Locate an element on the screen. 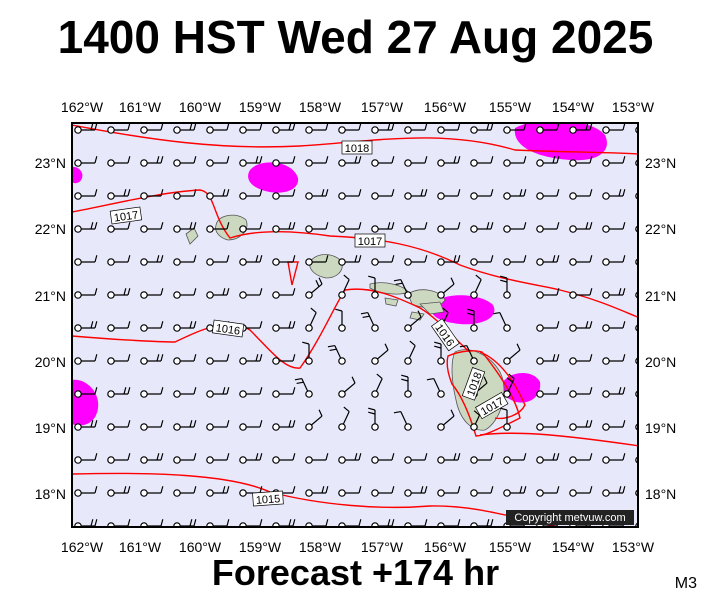 This screenshot has width=711, height=600. lat-tick-left: 18°N is located at coordinates (50, 494).